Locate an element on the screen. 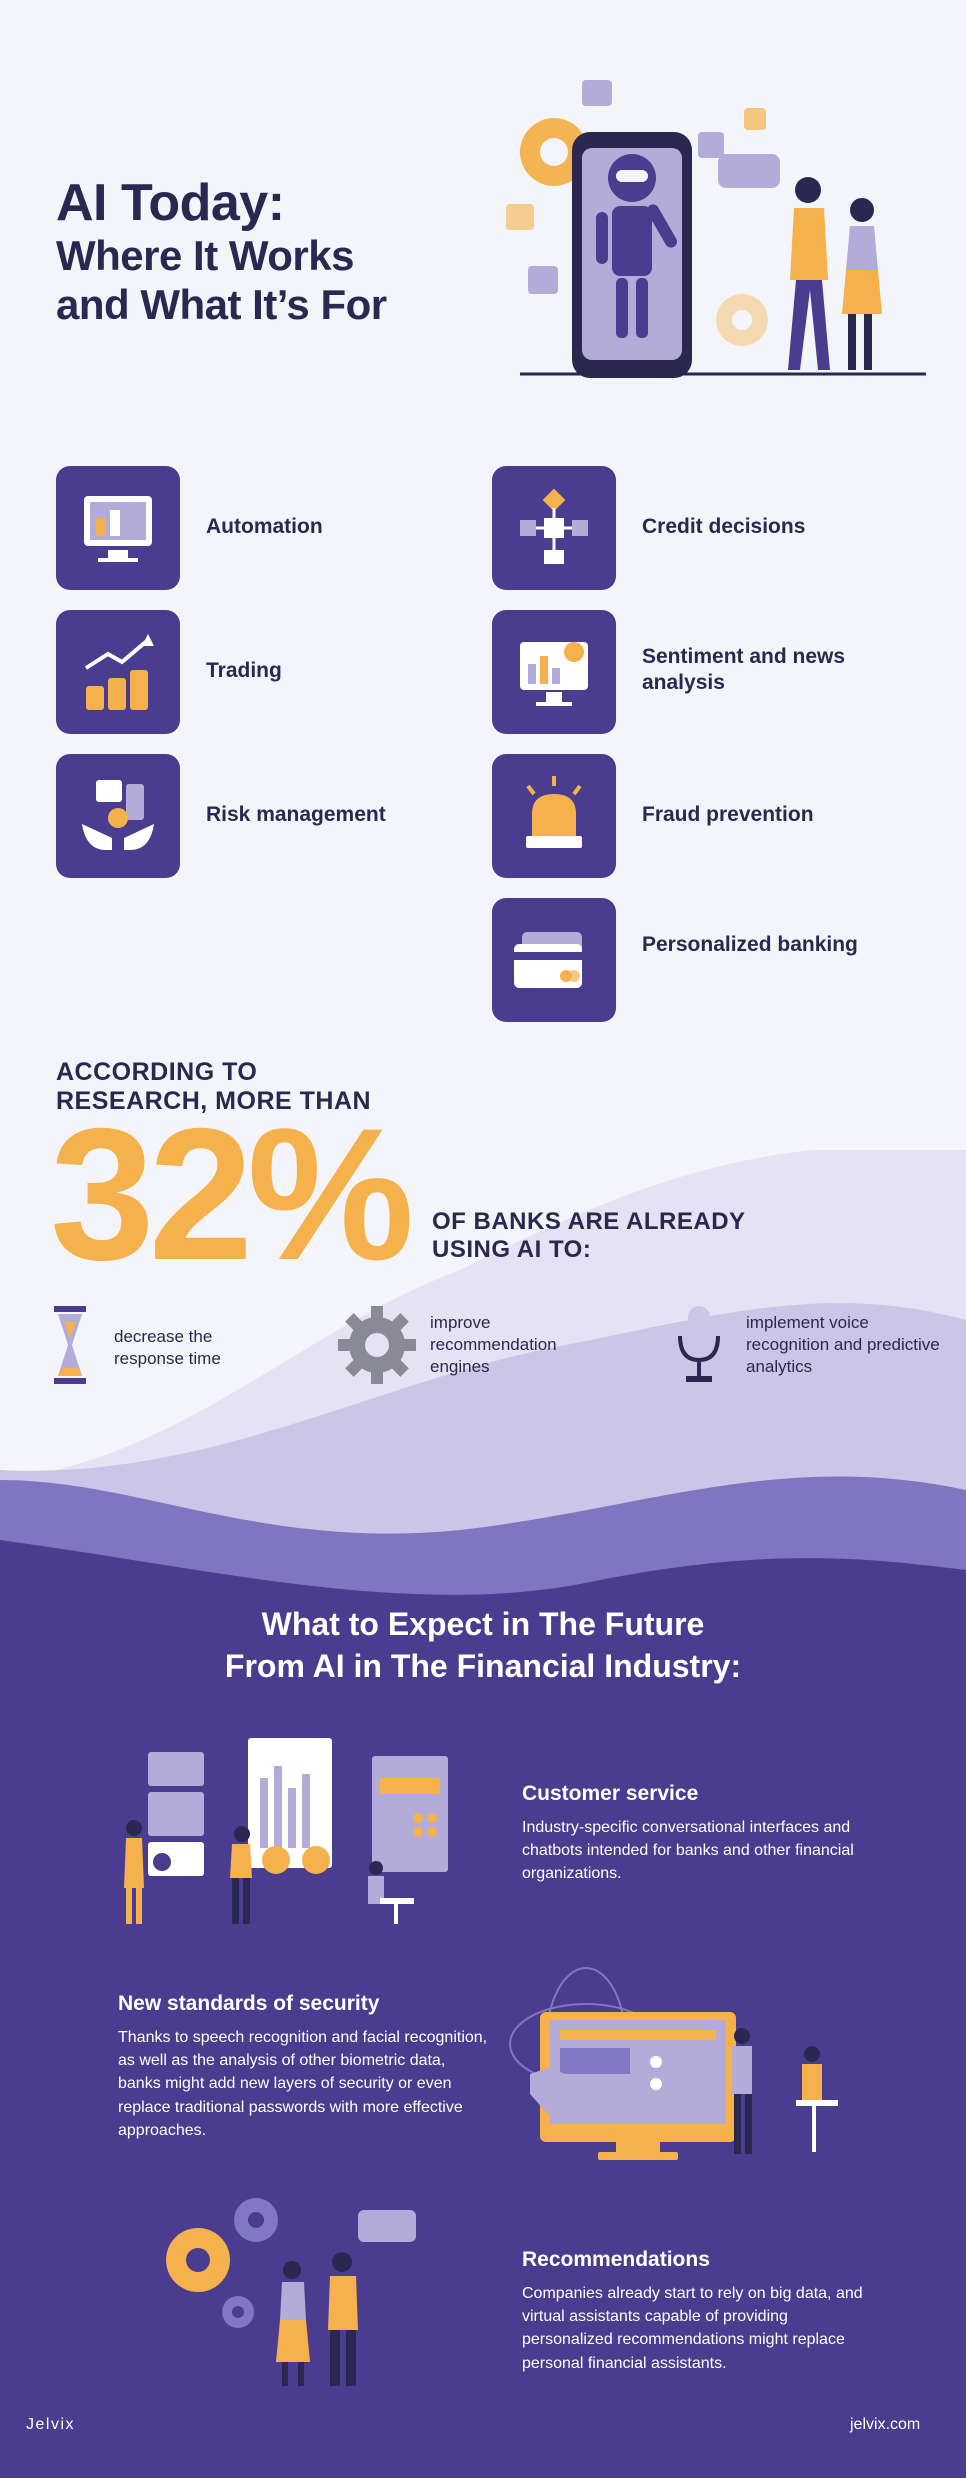 The height and width of the screenshot is (2478, 966). research-intro: According to research, more than is located at coordinates (214, 1086).